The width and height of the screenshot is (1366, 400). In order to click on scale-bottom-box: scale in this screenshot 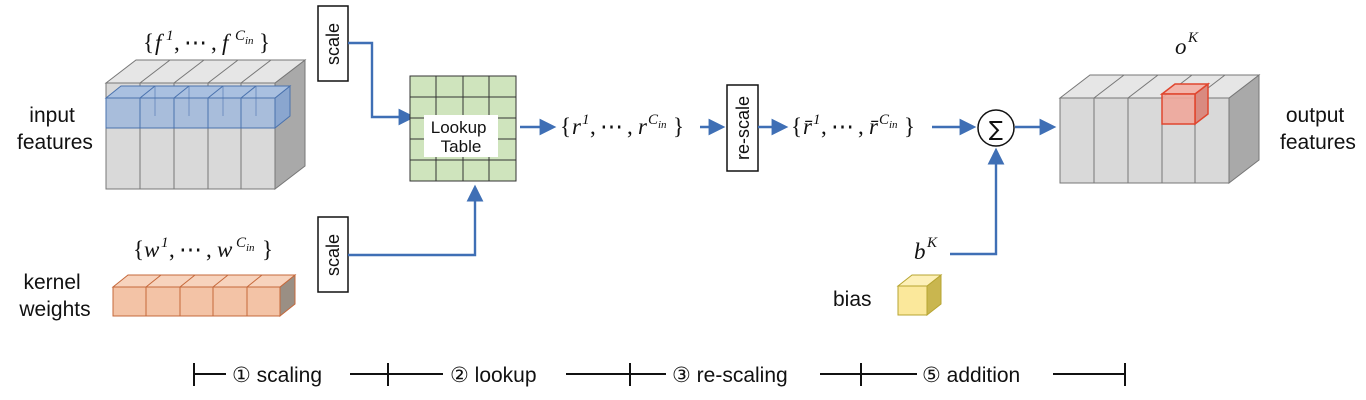, I will do `click(333, 254)`.